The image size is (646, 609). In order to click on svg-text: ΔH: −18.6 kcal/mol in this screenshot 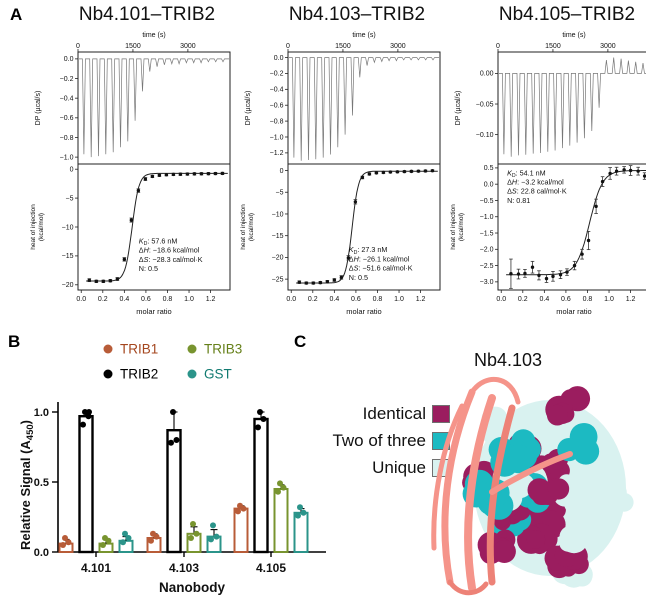, I will do `click(169, 250)`.